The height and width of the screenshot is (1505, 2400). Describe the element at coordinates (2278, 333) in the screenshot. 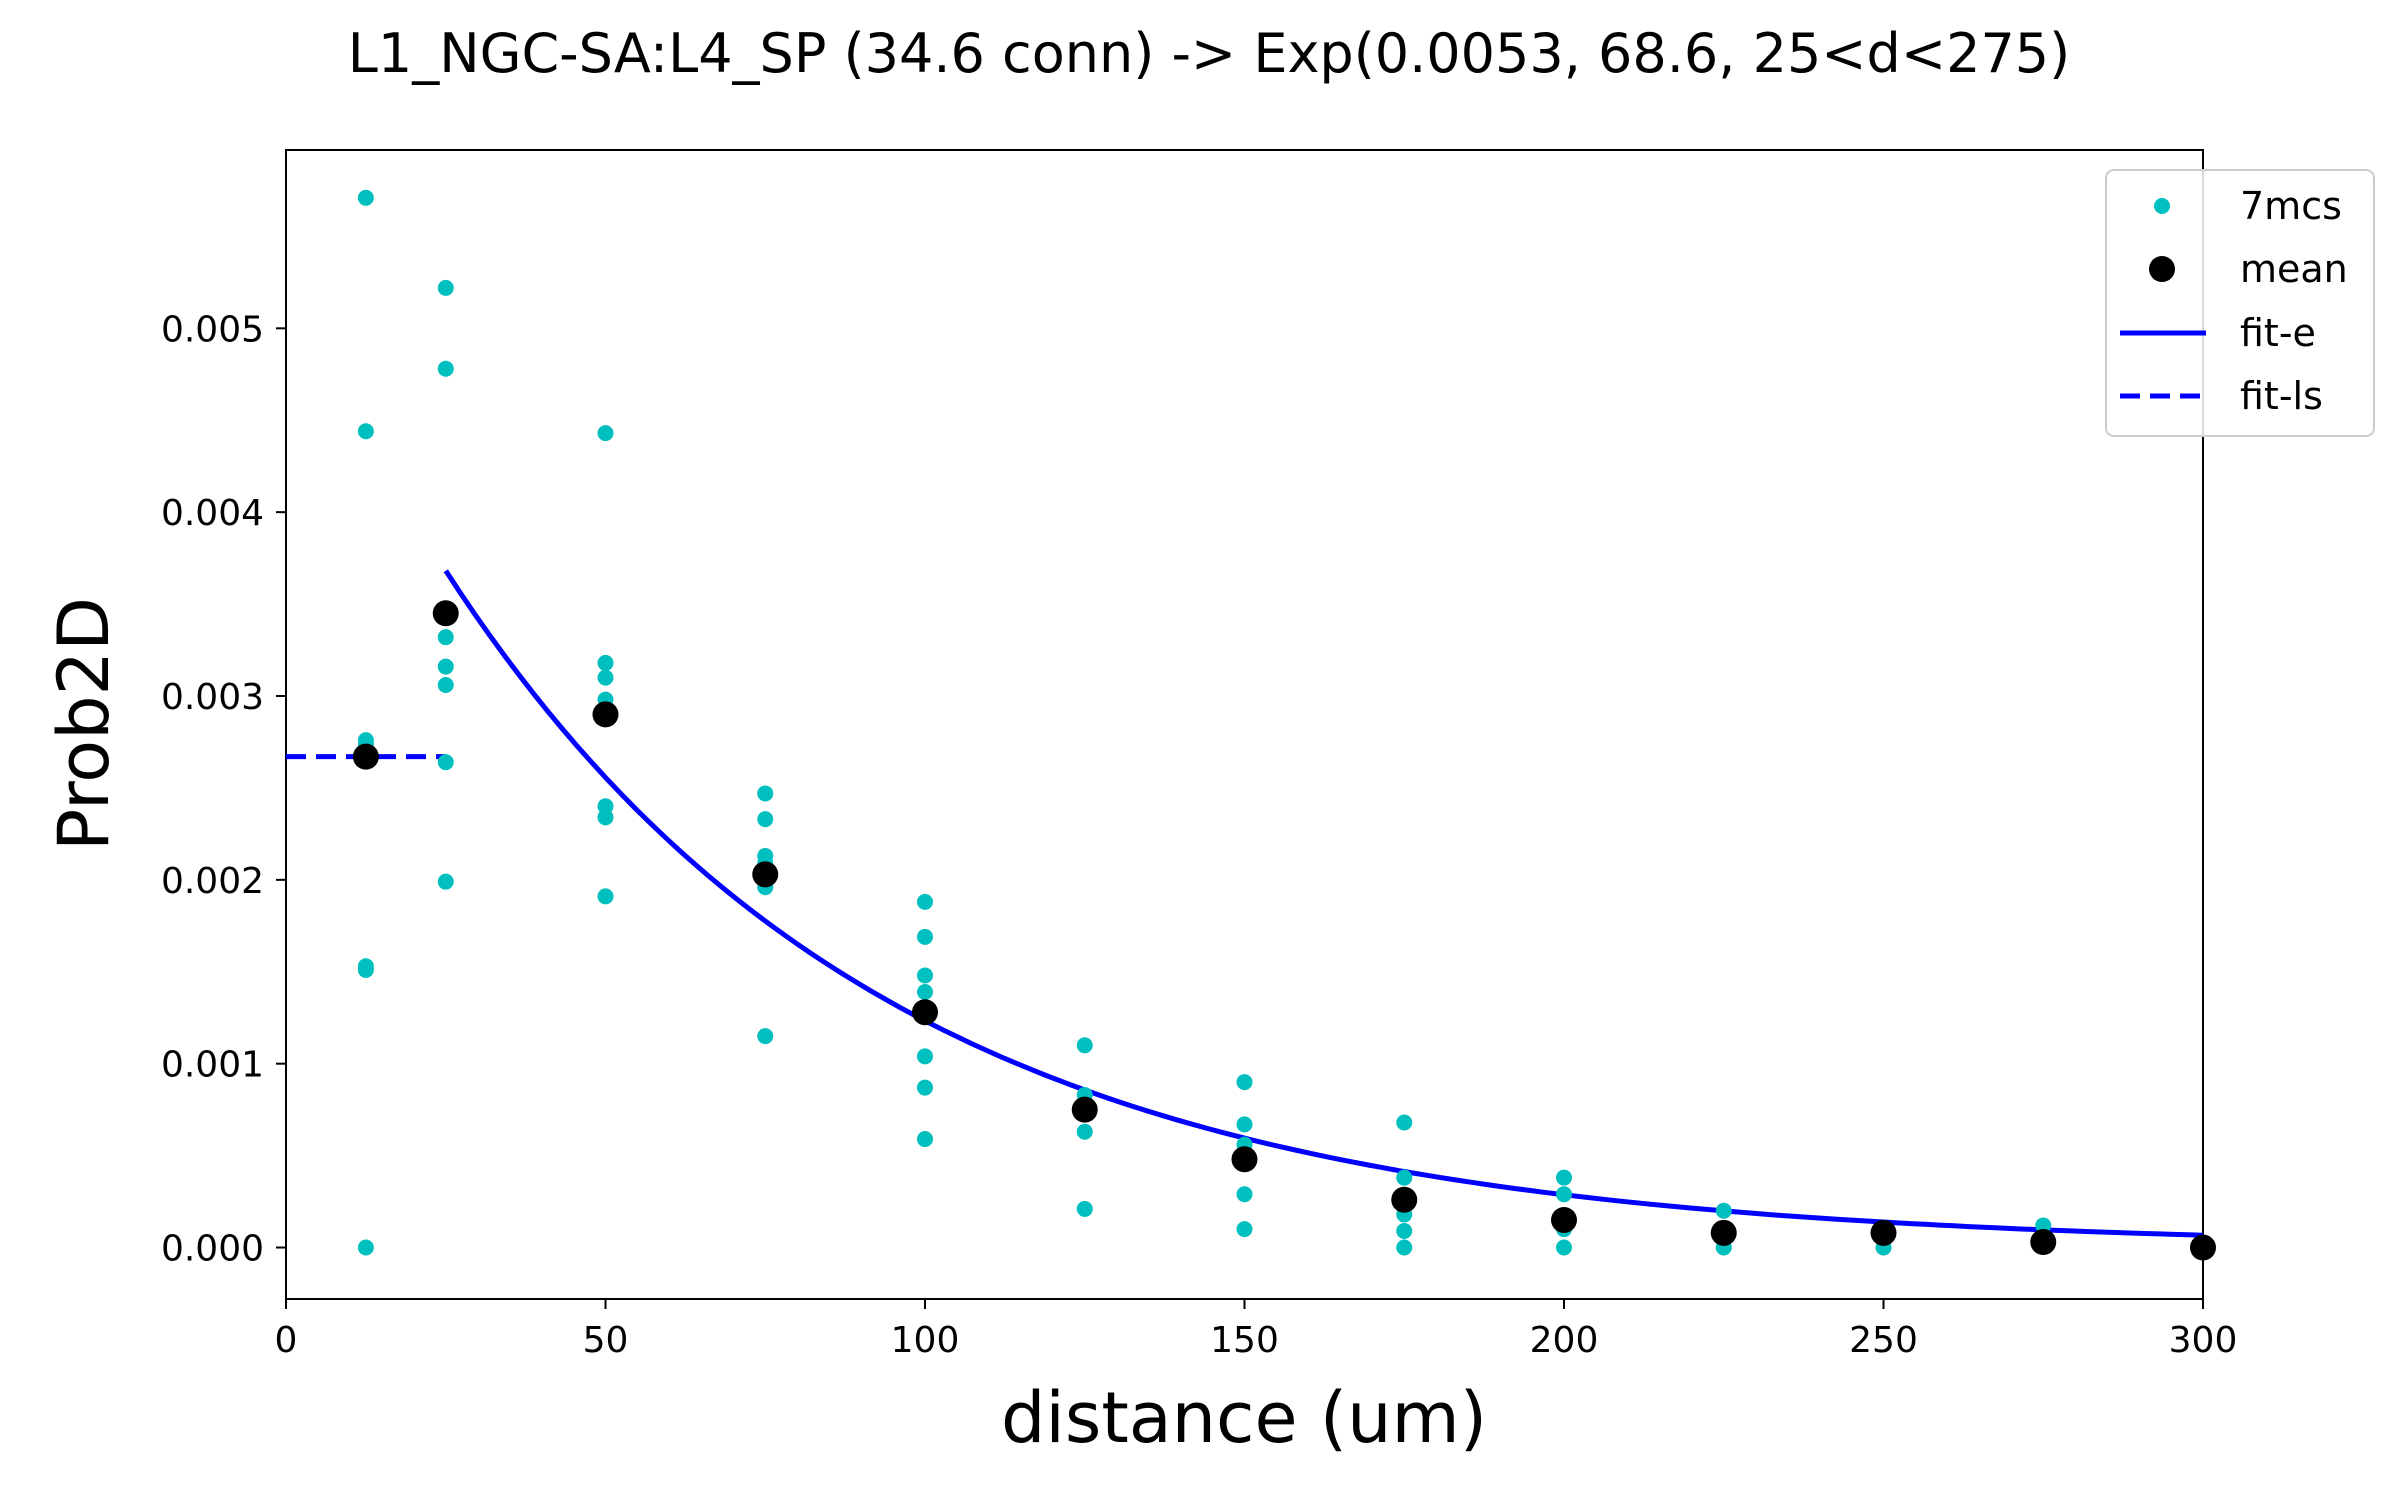

I see `legend-label-fit-e: fit-e` at that location.